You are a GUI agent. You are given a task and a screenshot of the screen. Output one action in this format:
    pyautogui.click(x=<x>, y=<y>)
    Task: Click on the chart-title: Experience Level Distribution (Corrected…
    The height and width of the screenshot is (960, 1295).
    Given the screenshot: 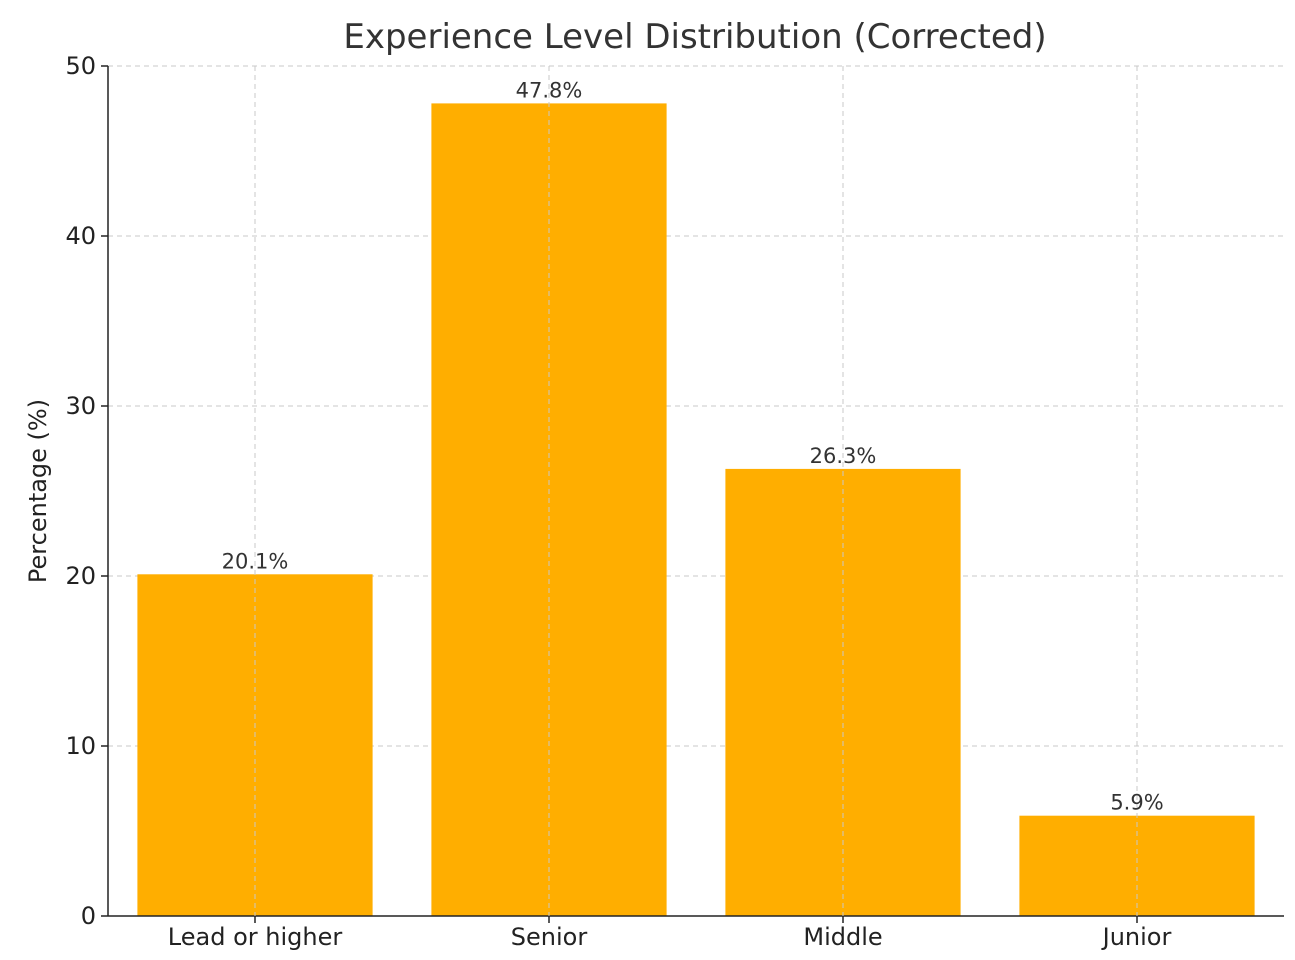 What is the action you would take?
    pyautogui.click(x=694, y=37)
    